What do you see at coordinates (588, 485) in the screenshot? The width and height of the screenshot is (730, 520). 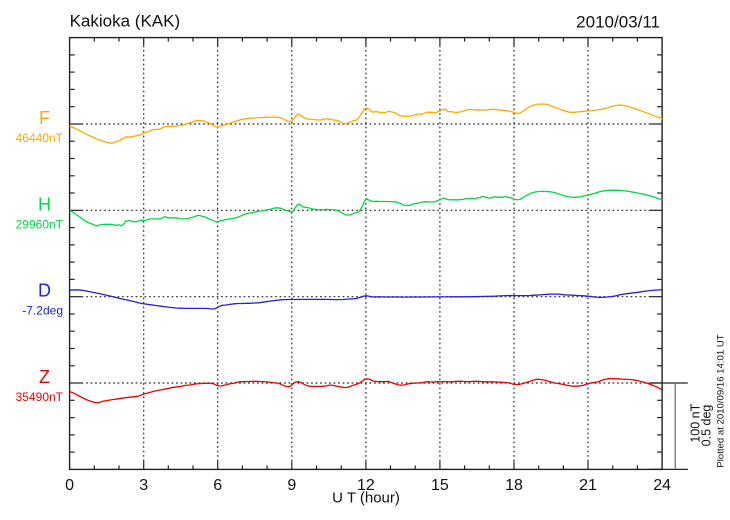 I see `svg-text: 21` at bounding box center [588, 485].